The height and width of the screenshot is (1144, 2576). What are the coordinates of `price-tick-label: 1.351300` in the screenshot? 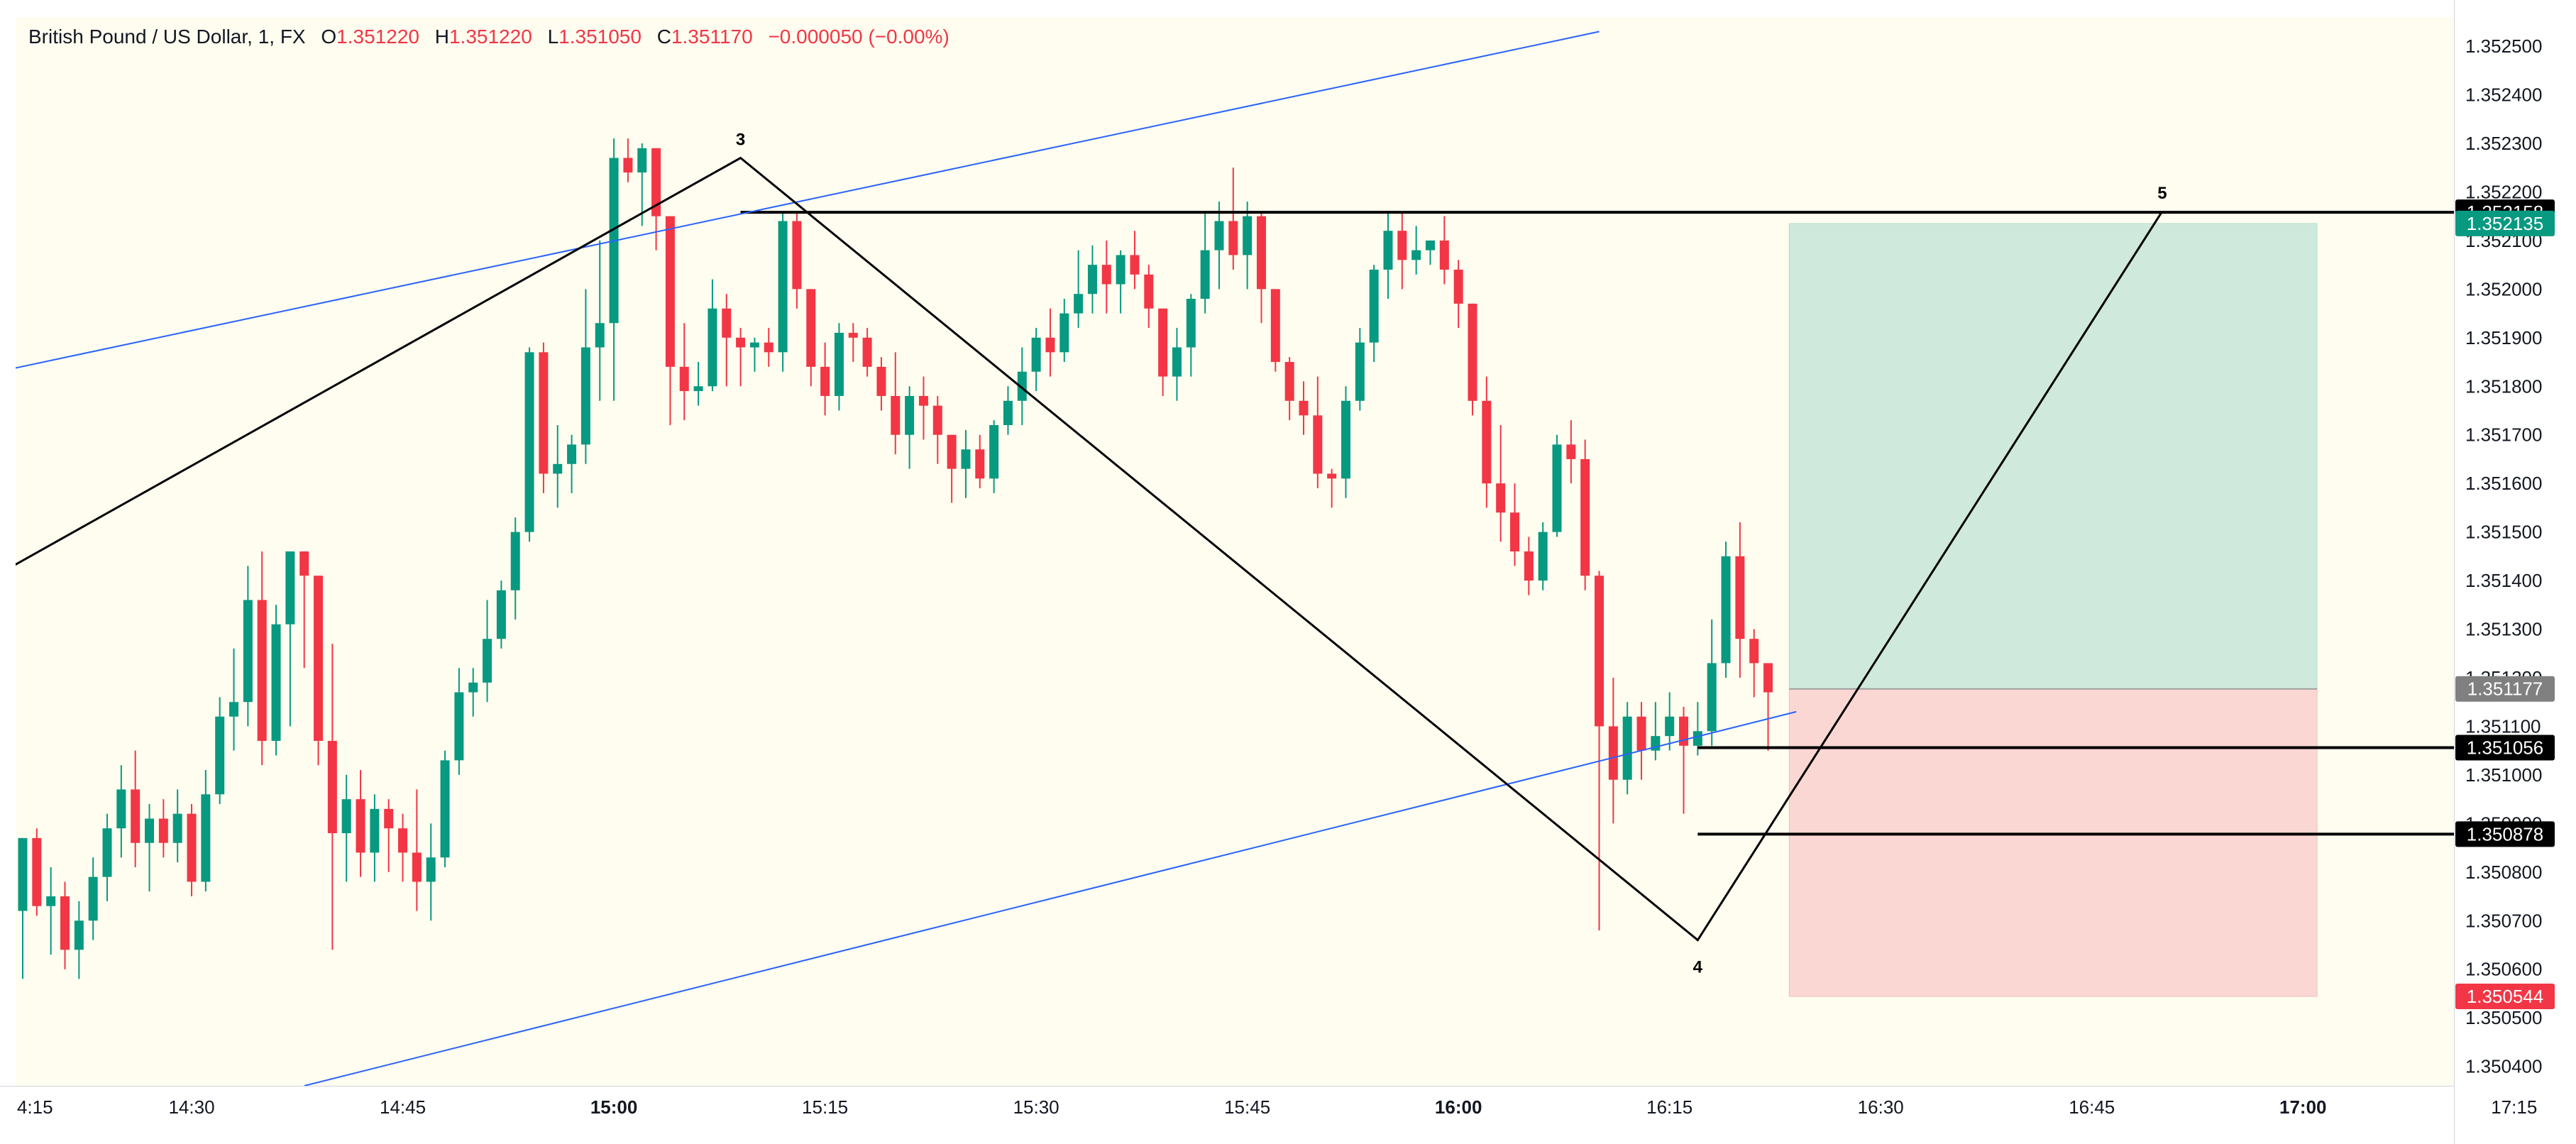 It's located at (2503, 630).